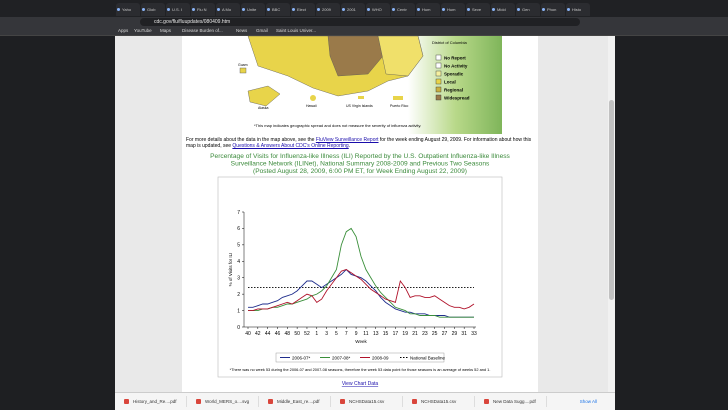 This screenshot has height=410, width=728. Describe the element at coordinates (403, 9) in the screenshot. I see `tab: Centr` at that location.